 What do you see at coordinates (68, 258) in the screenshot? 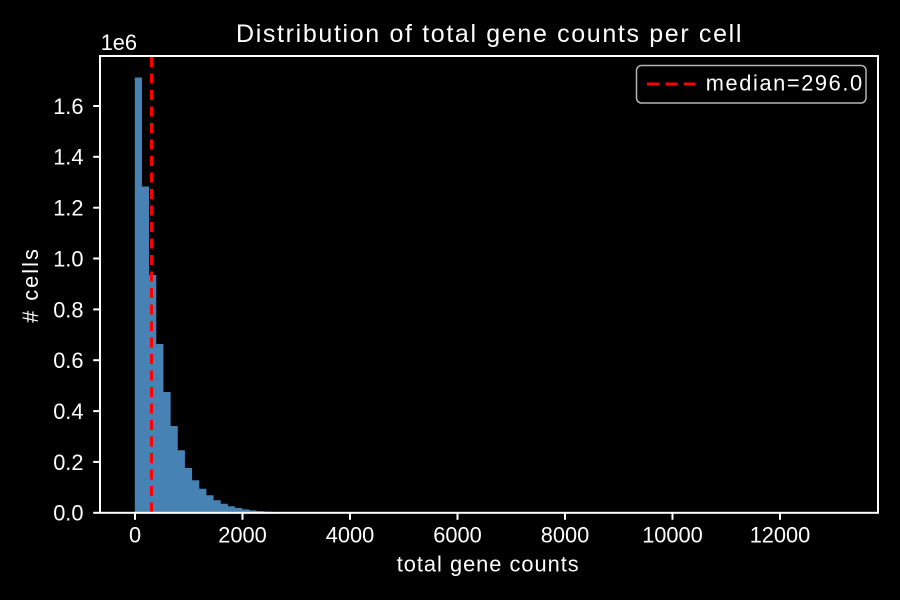
I see `svg-text: 1.0` at bounding box center [68, 258].